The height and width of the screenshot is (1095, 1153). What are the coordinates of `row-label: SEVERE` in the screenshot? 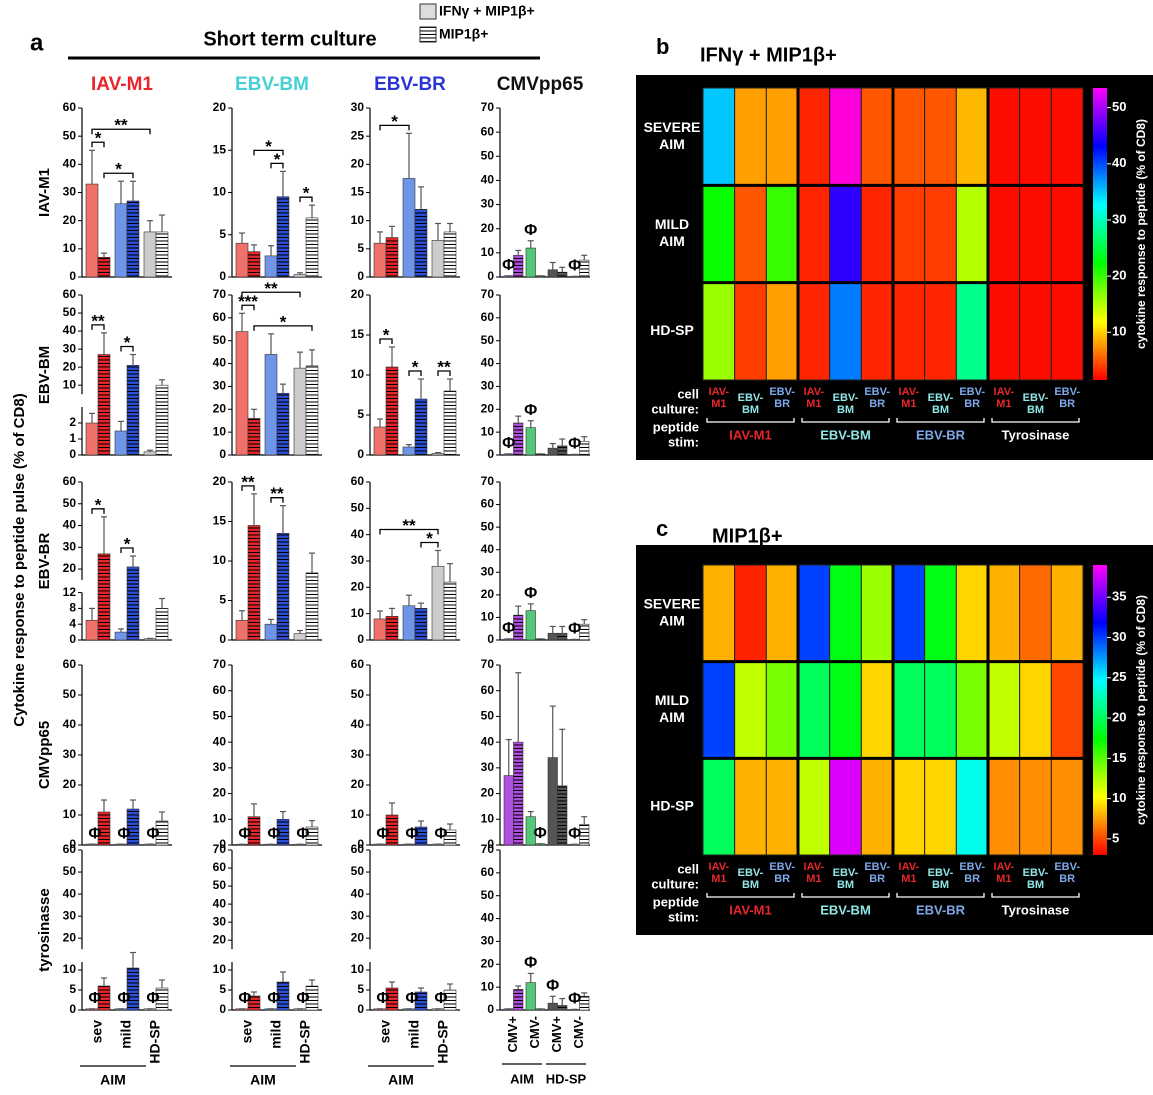 It's located at (672, 604).